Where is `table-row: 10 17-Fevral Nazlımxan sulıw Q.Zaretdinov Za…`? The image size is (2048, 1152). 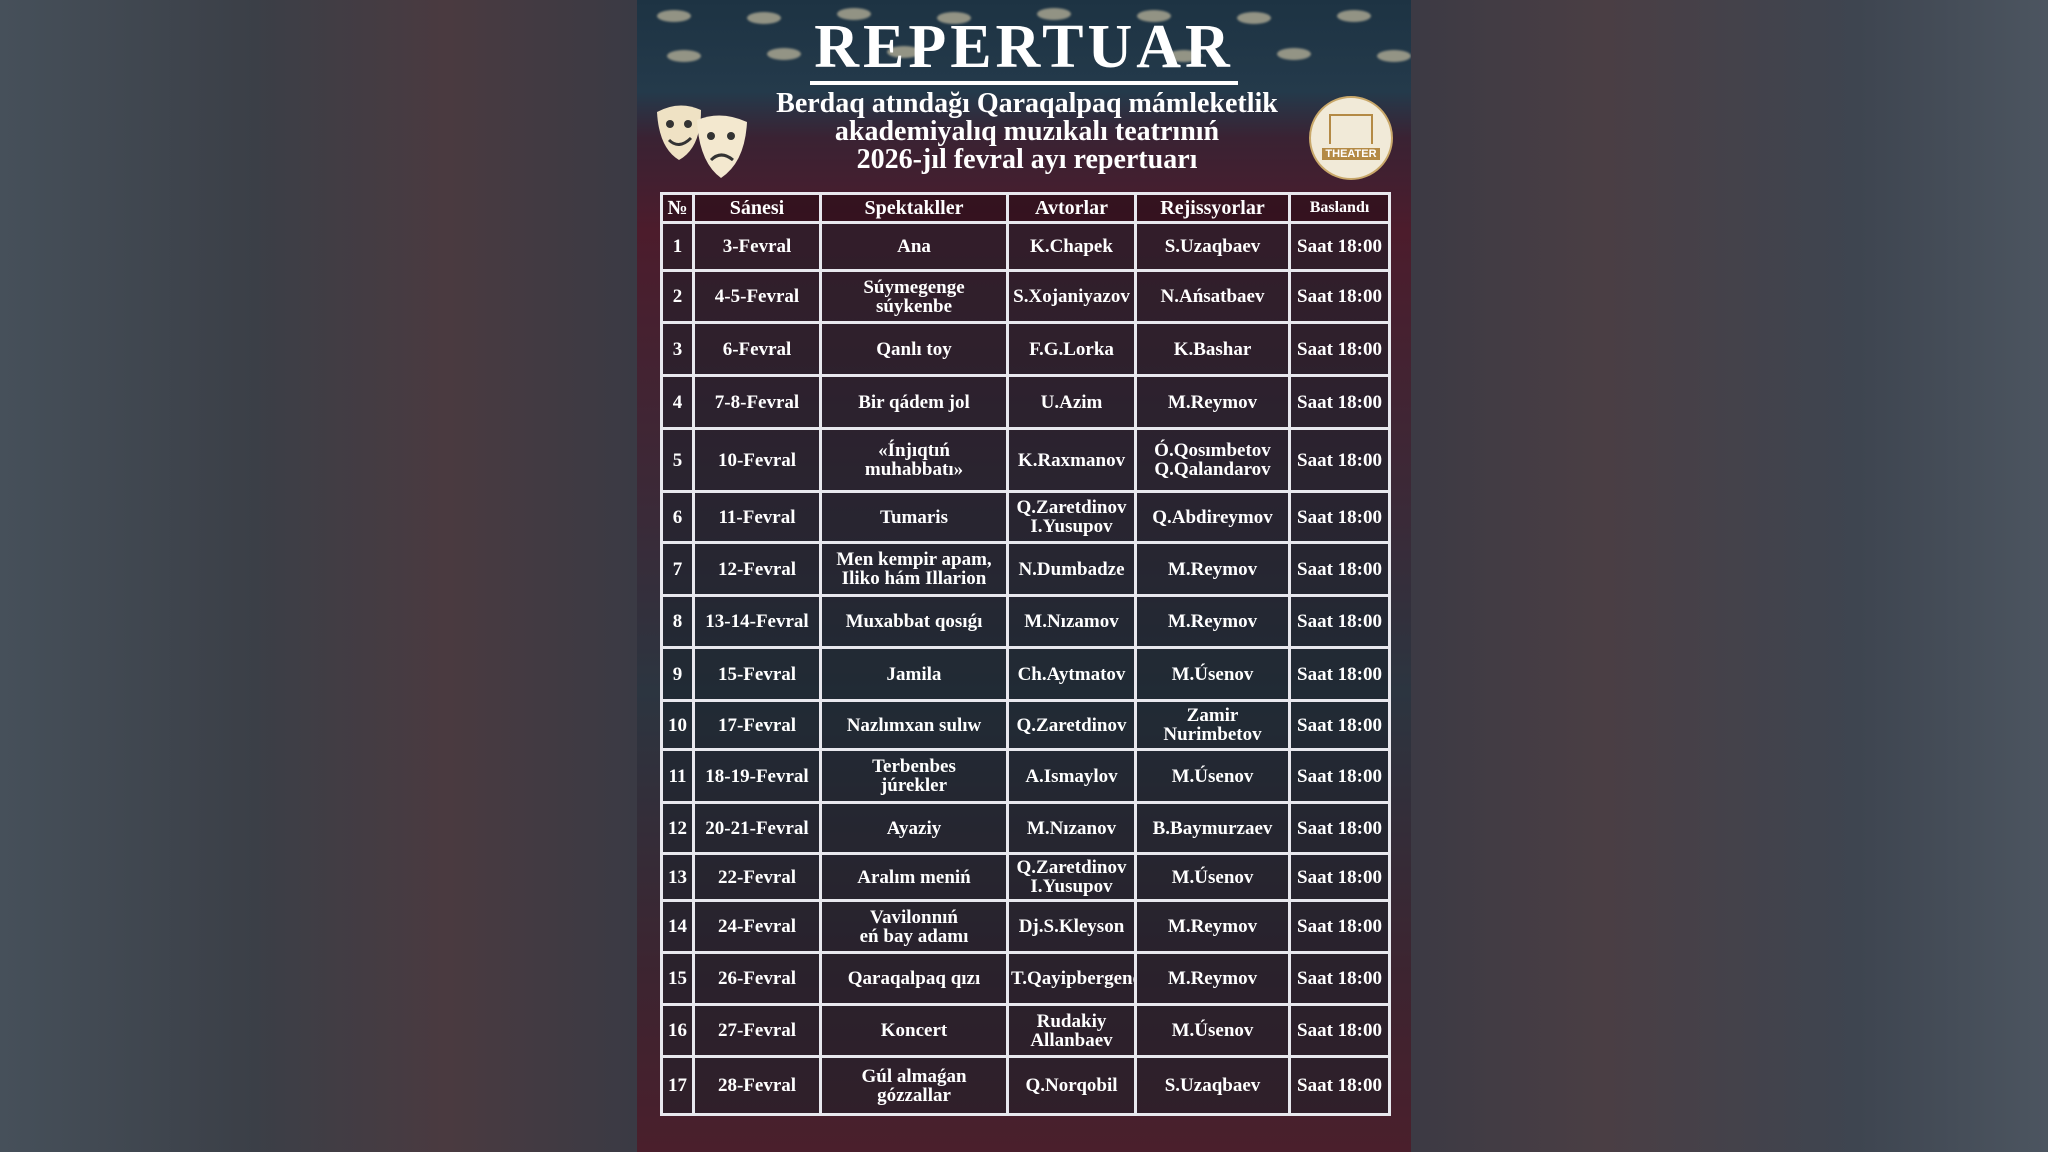
table-row: 10 17-Fevral Nazlımxan sulıw Q.Zaretdinov Za… is located at coordinates (1025, 725).